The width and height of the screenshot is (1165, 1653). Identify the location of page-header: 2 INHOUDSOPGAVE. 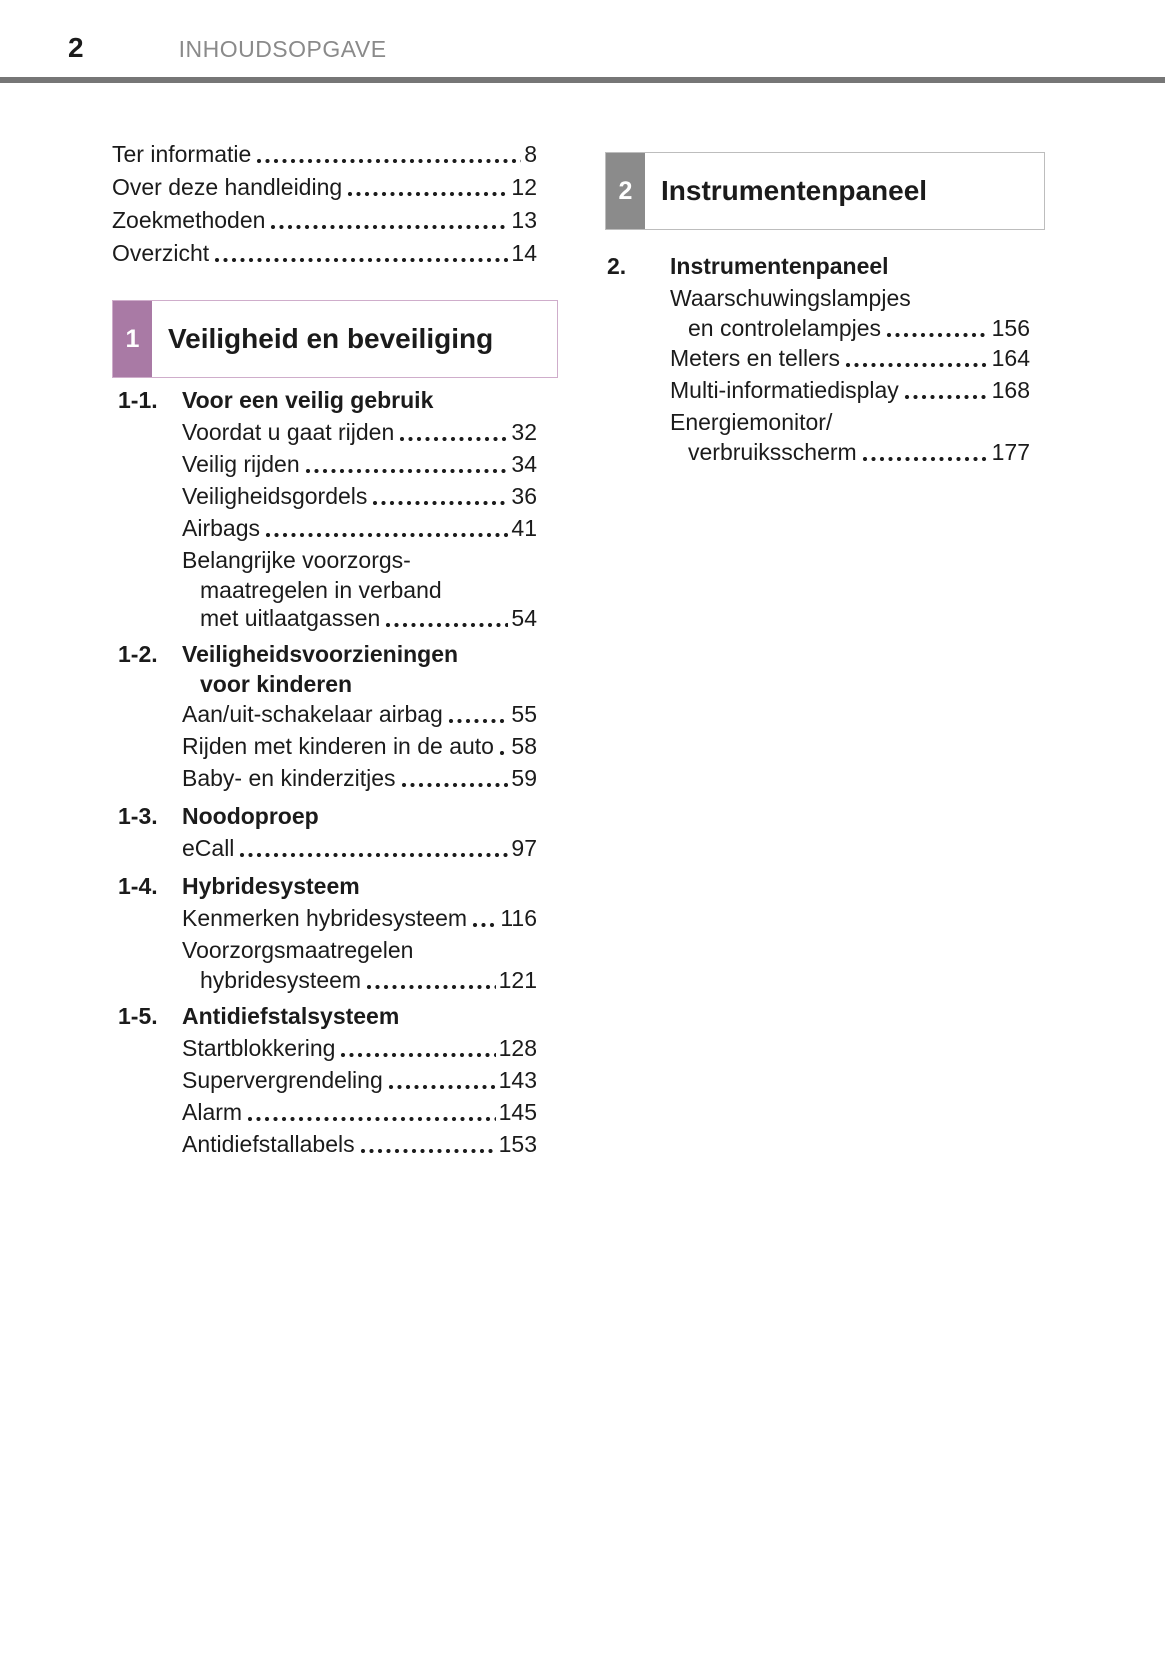
(227, 48).